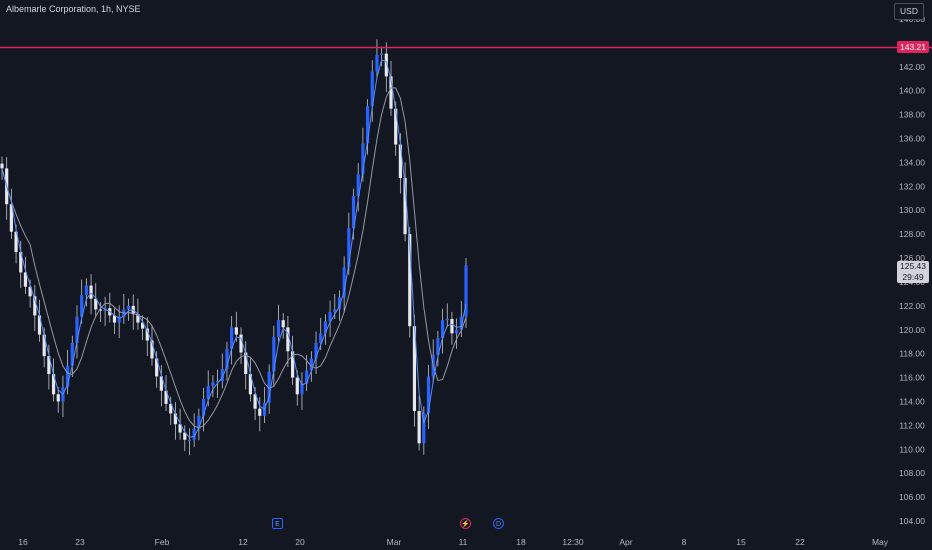 The height and width of the screenshot is (550, 932). What do you see at coordinates (912, 425) in the screenshot?
I see `price-axis-label: 112.00` at bounding box center [912, 425].